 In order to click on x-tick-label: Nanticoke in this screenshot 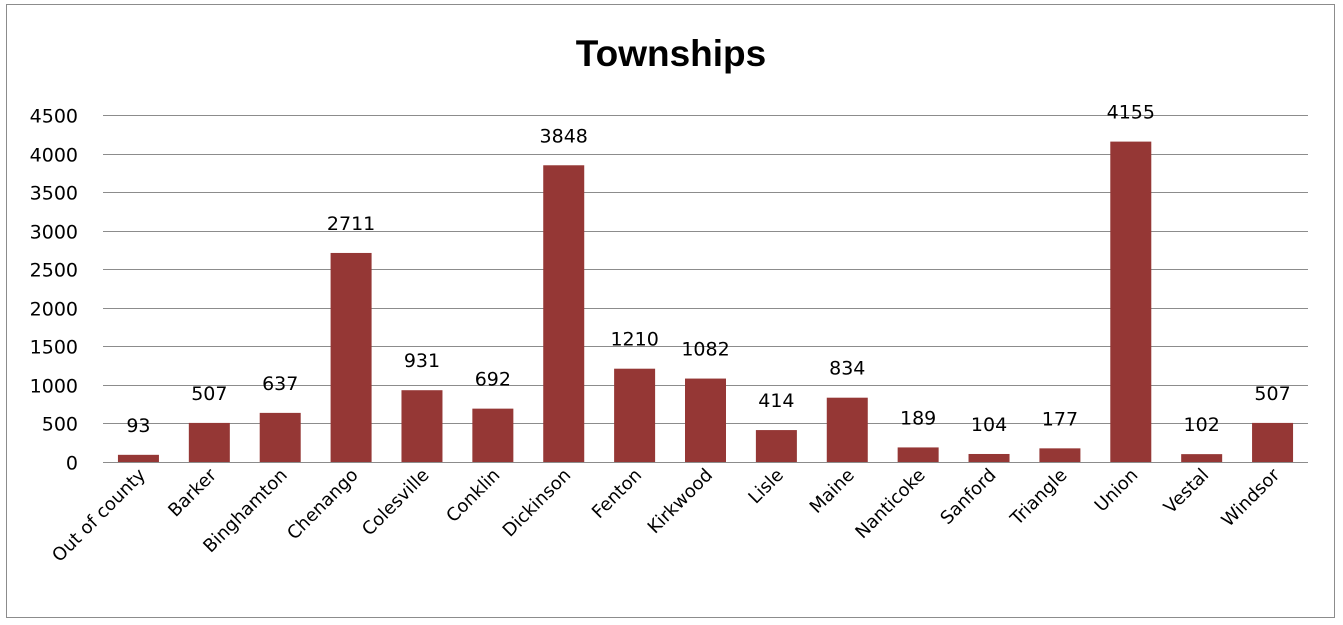, I will do `click(890, 504)`.